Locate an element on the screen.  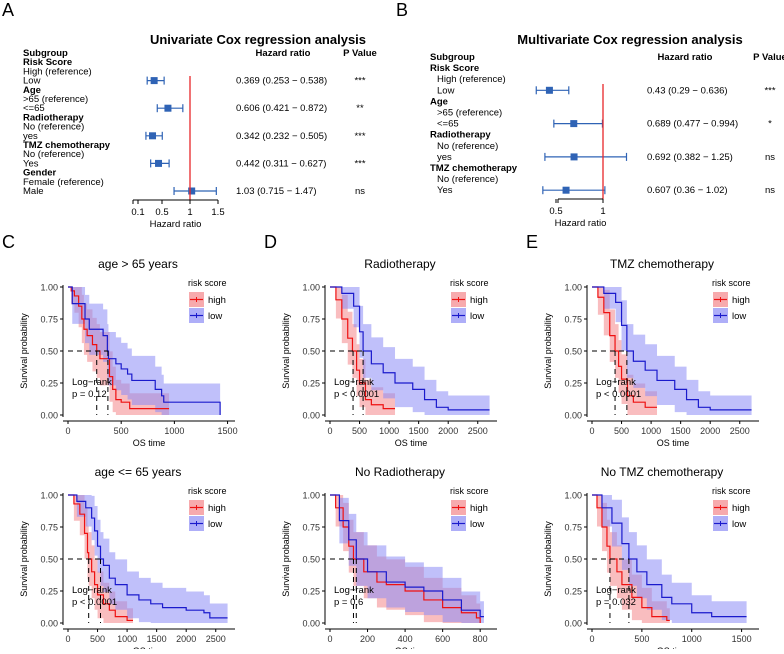
hr-text: 0.692 (0.382 − 1.25) is located at coordinates (690, 157).